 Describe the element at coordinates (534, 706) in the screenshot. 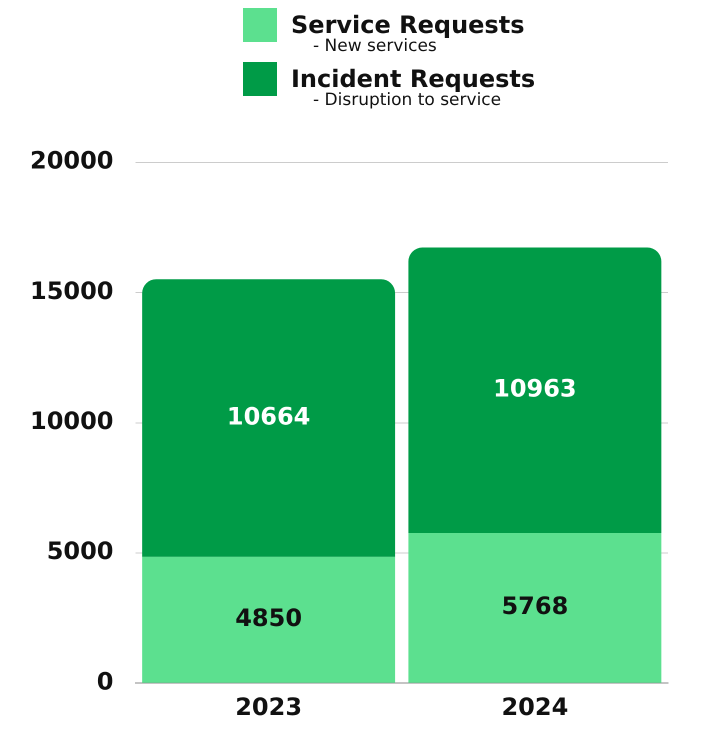

I see `x-tick-label: 2024` at that location.